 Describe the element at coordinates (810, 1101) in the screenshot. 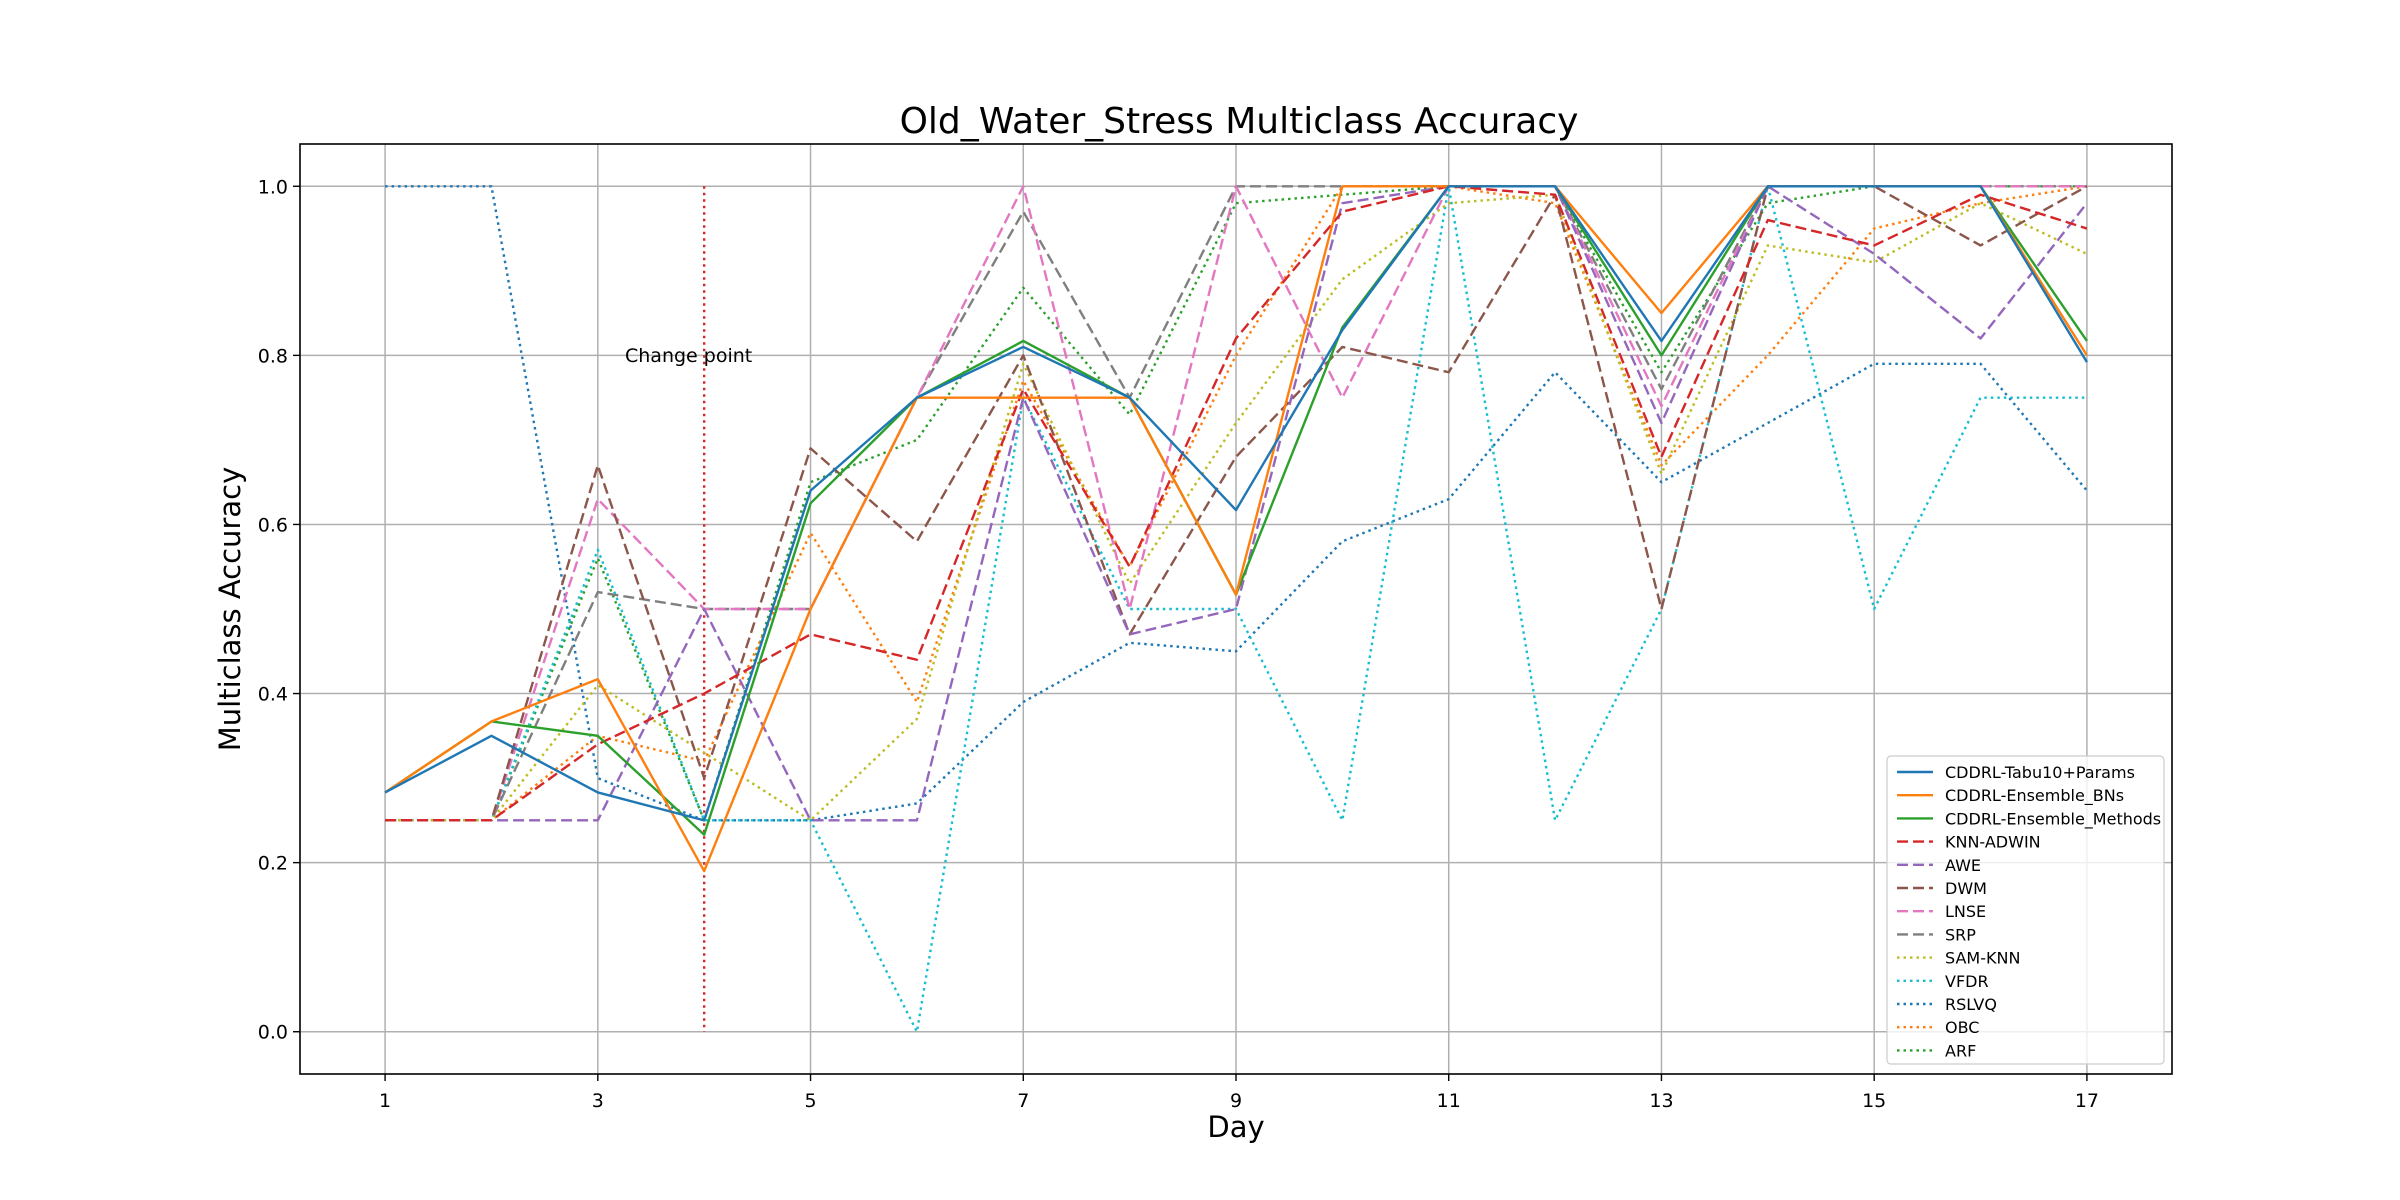

I see `x-tick-label: 5` at that location.